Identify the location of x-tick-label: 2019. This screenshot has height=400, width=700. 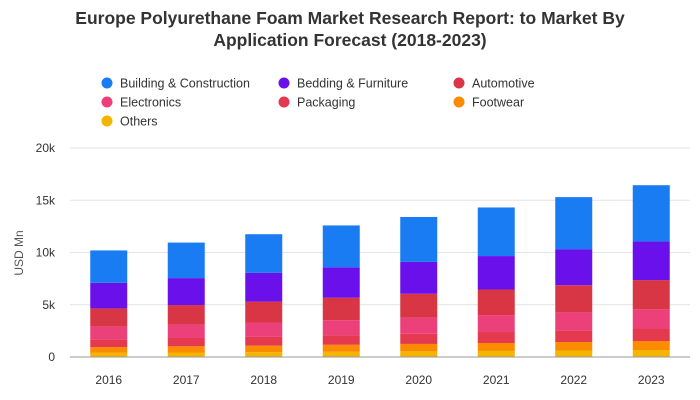
(341, 380).